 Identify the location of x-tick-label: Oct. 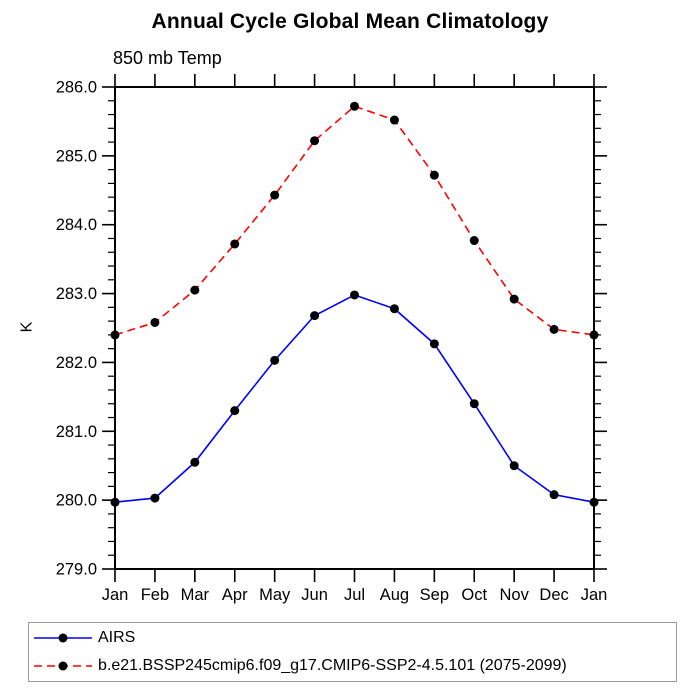
(474, 595).